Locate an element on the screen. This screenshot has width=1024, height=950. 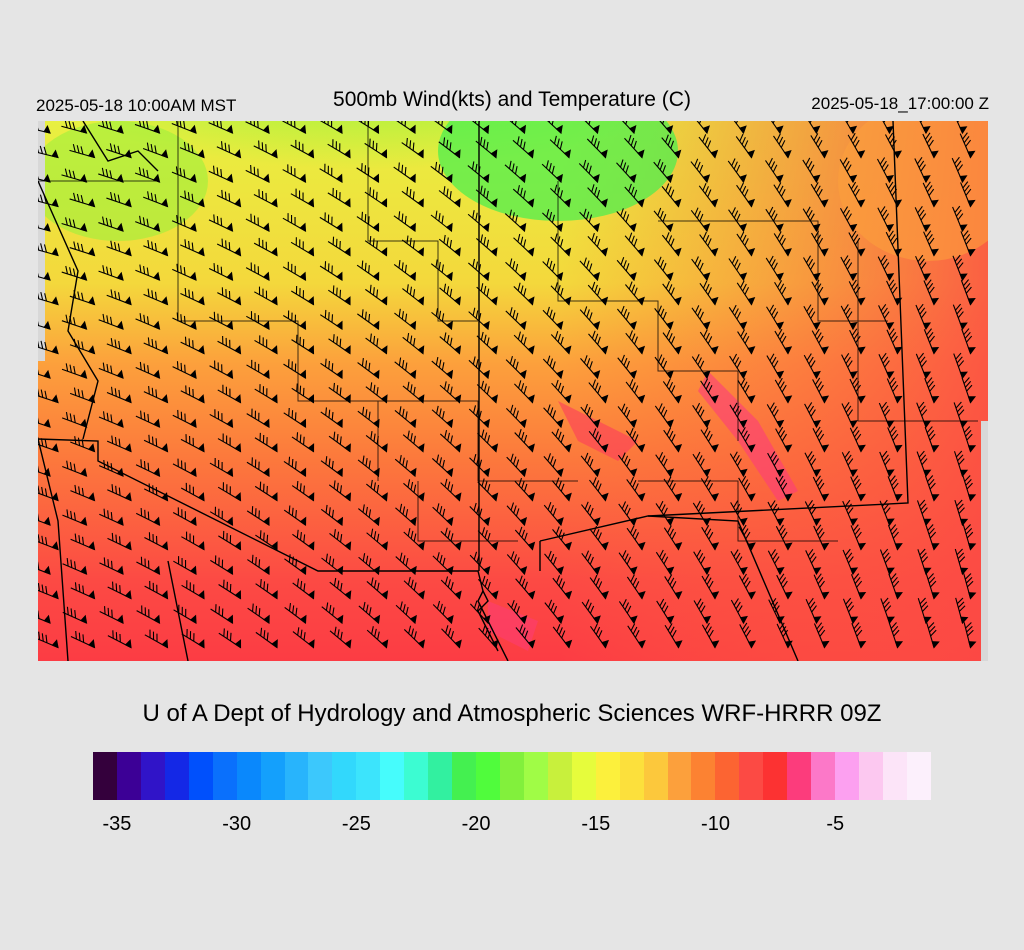
colorbar-tick-label: -25 is located at coordinates (356, 824).